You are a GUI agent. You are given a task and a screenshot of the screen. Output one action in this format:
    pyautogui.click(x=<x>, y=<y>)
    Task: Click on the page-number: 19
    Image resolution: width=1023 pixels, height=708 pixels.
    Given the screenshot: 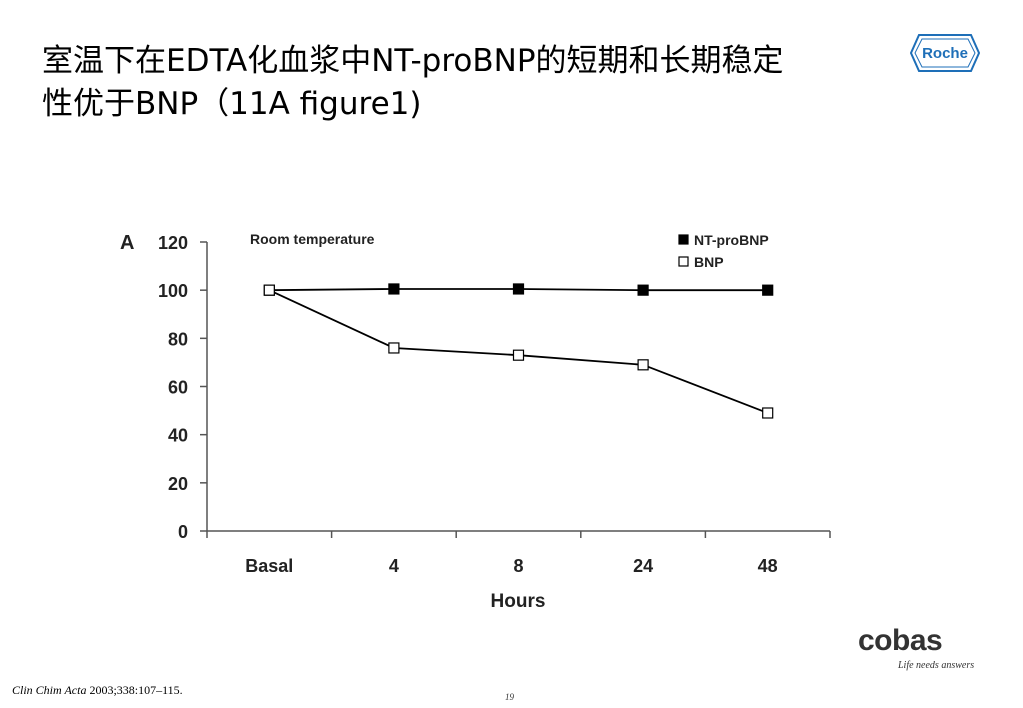 What is the action you would take?
    pyautogui.click(x=509, y=697)
    